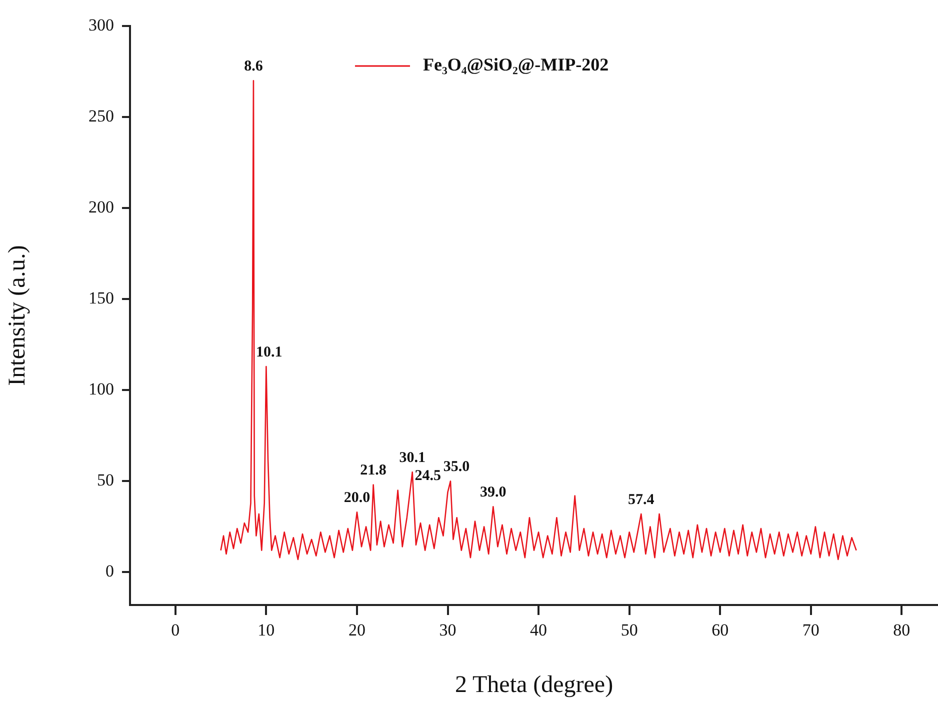  Describe the element at coordinates (534, 685) in the screenshot. I see `x-axis-title: 2 Theta (degree)` at that location.